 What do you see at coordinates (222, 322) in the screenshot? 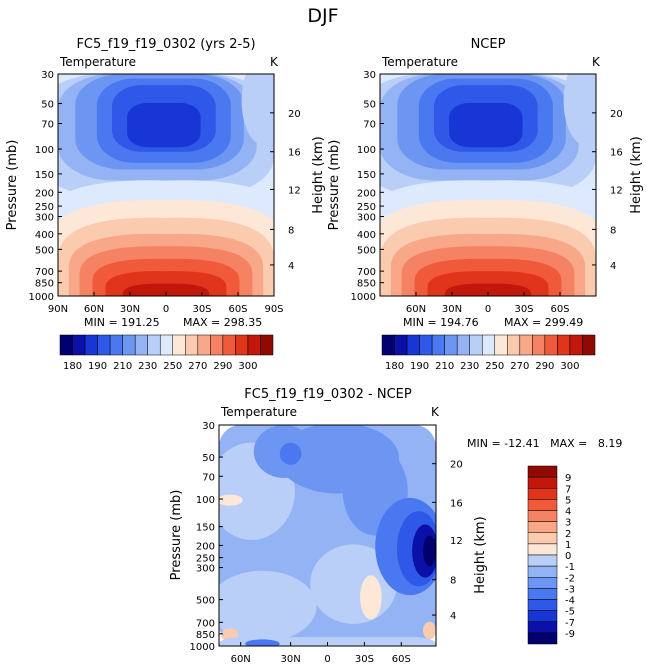
I see `max-label: MAX = 298.35` at bounding box center [222, 322].